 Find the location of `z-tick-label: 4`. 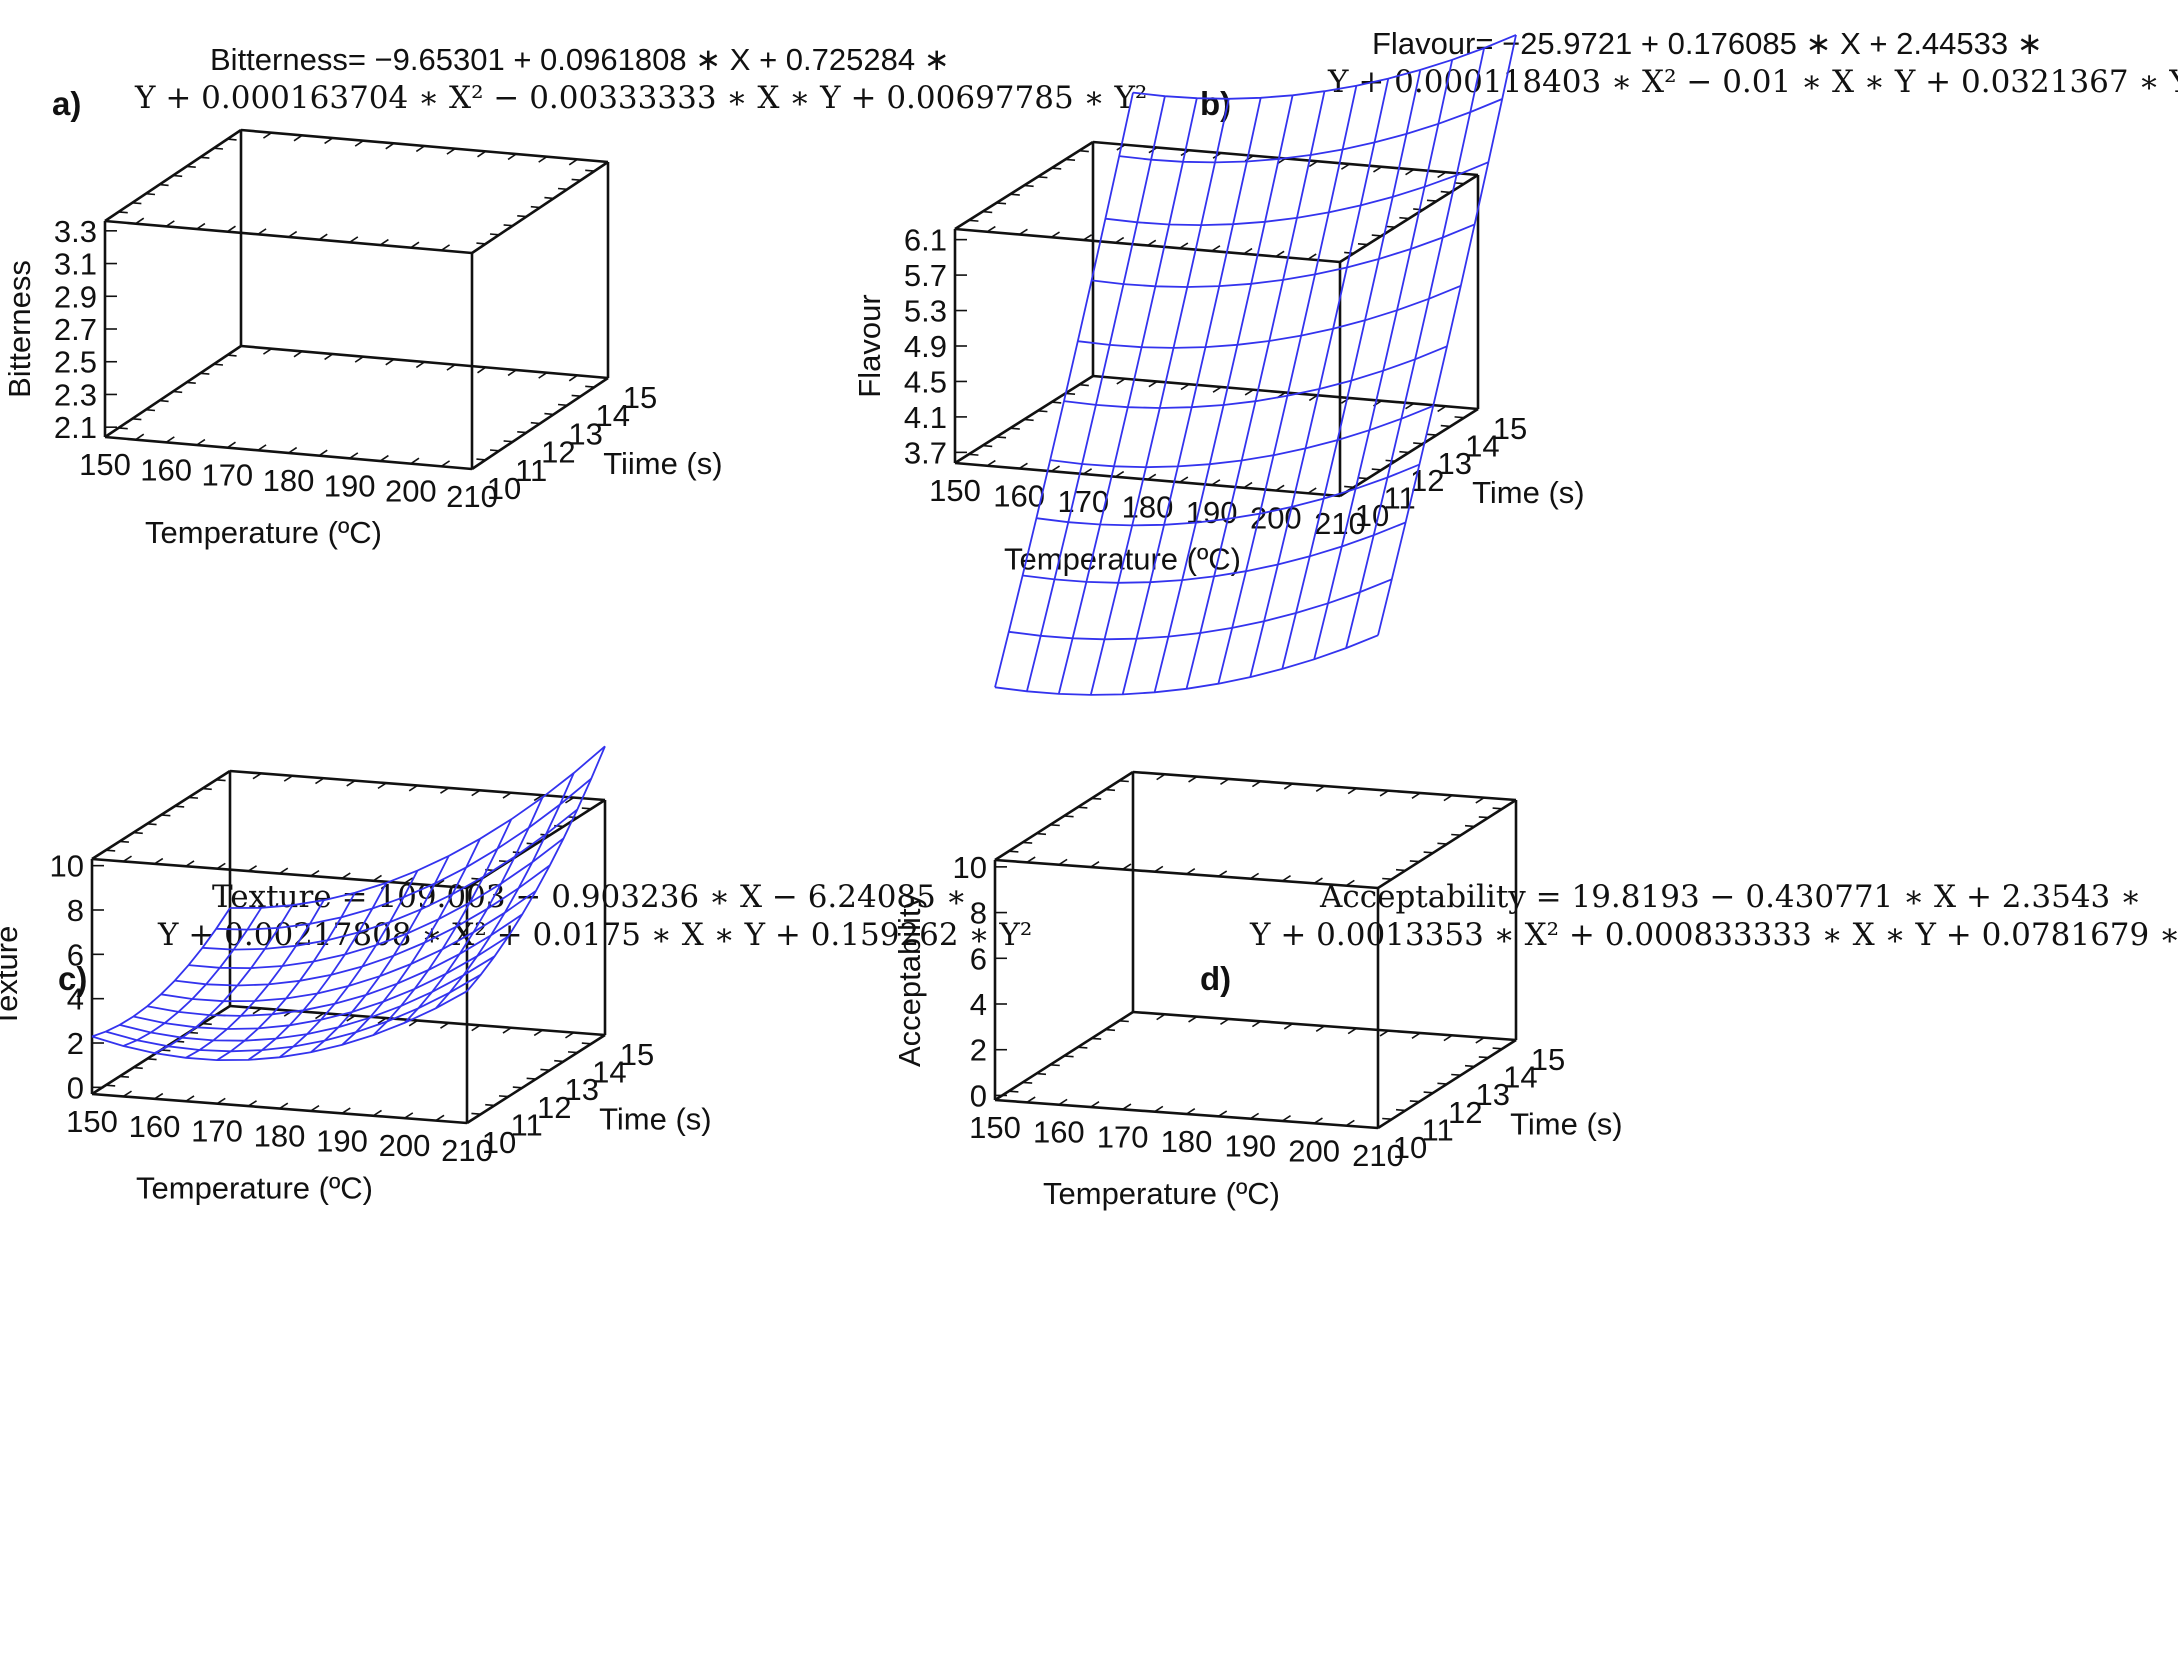

z-tick-label: 4 is located at coordinates (75, 999).